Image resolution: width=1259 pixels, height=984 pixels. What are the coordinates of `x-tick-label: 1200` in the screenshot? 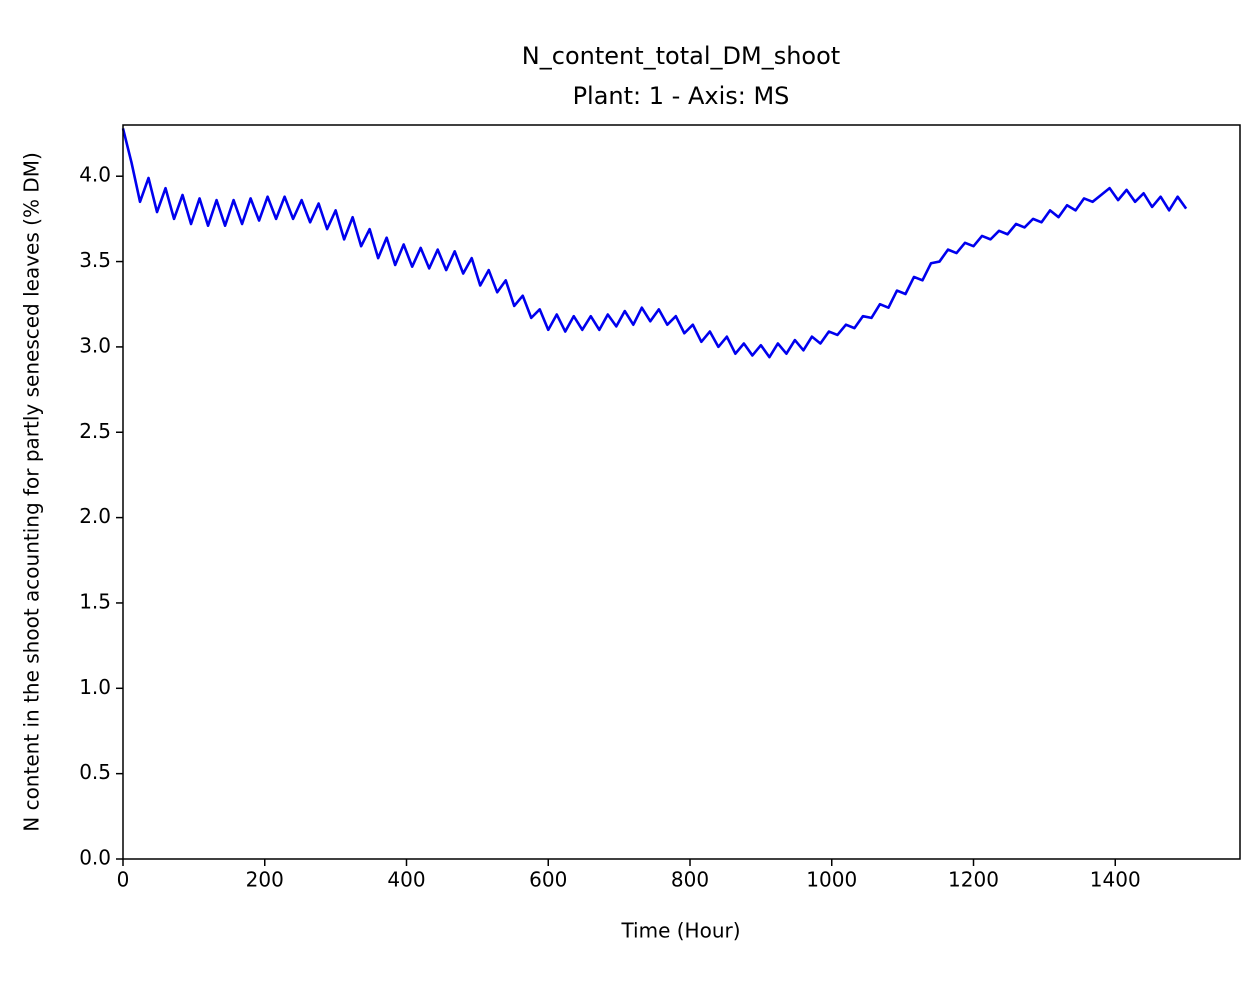 It's located at (973, 880).